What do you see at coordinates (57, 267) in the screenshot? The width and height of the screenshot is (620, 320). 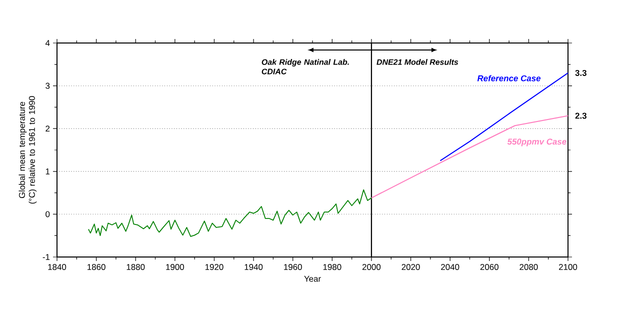 I see `x-tick-label: 1840` at bounding box center [57, 267].